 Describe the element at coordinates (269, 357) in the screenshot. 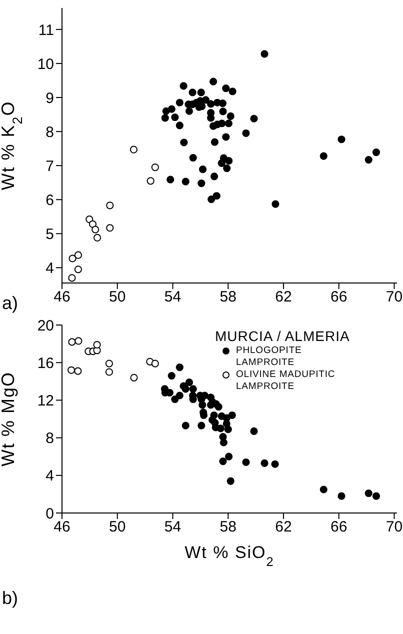

I see `legend-label: PHLOGOPITE LAMPROITE` at that location.